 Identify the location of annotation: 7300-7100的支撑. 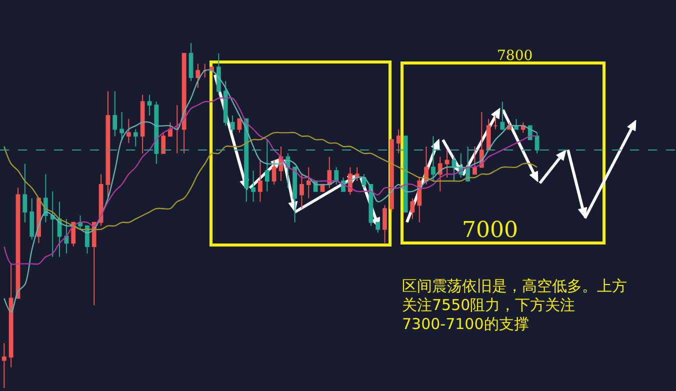
(465, 324).